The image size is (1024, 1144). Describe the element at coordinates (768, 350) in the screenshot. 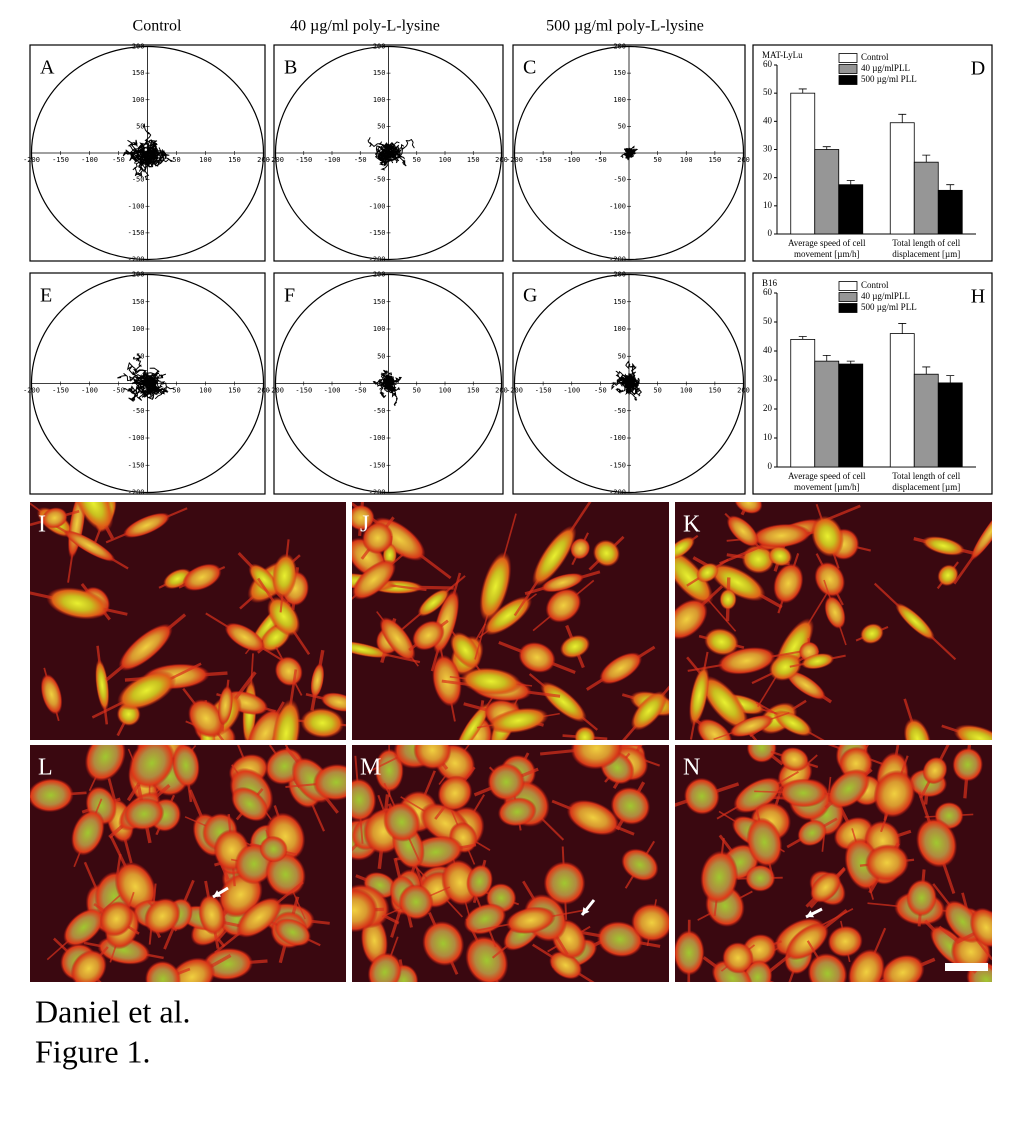

I see `y-tick-label: 40` at that location.